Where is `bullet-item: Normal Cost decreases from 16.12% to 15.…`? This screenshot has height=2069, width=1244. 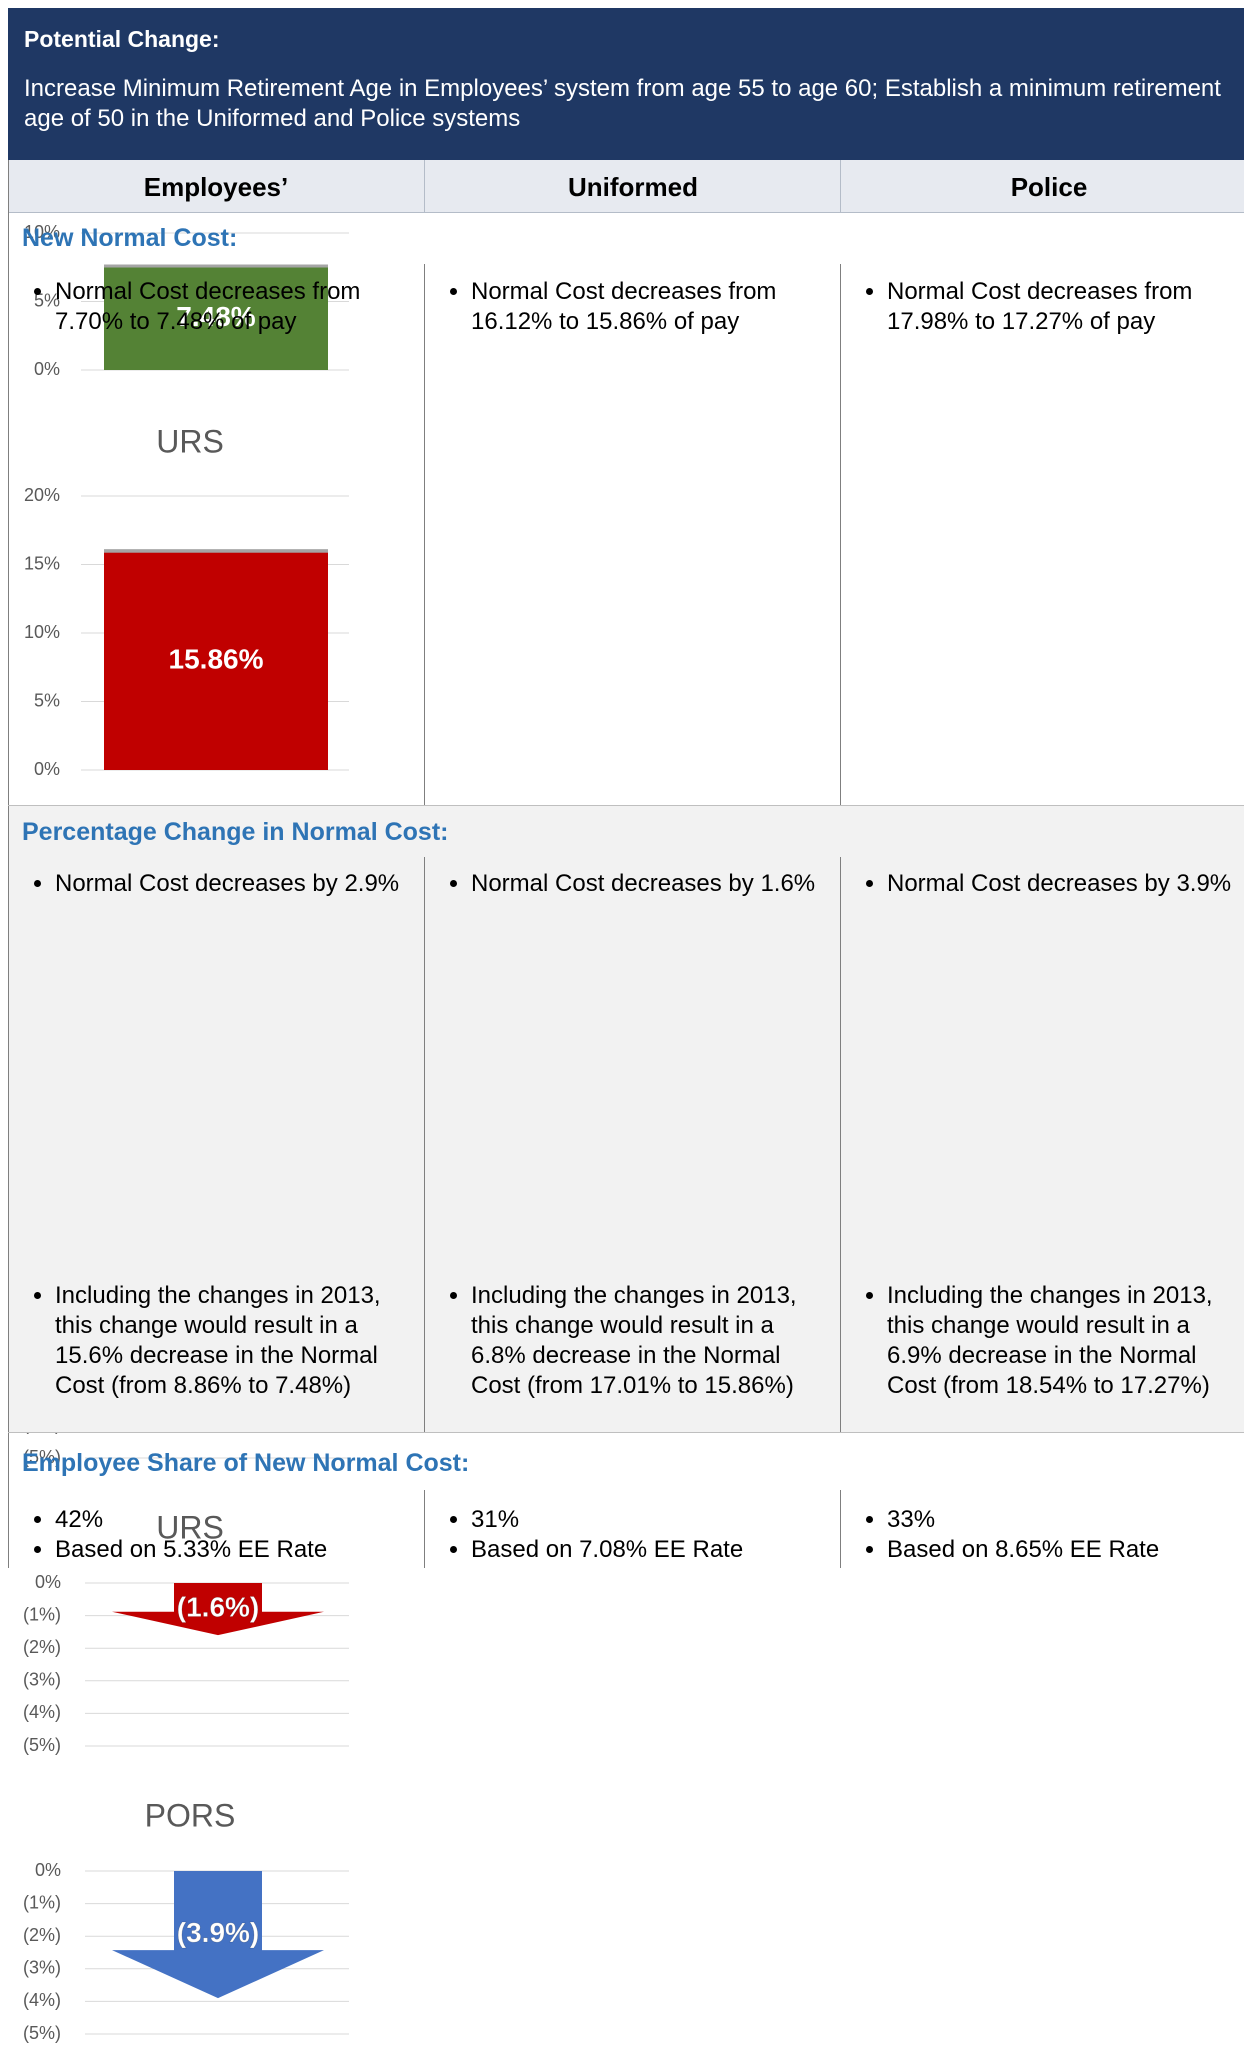
bullet-item: Normal Cost decreases from 16.12% to 15.… is located at coordinates (646, 307).